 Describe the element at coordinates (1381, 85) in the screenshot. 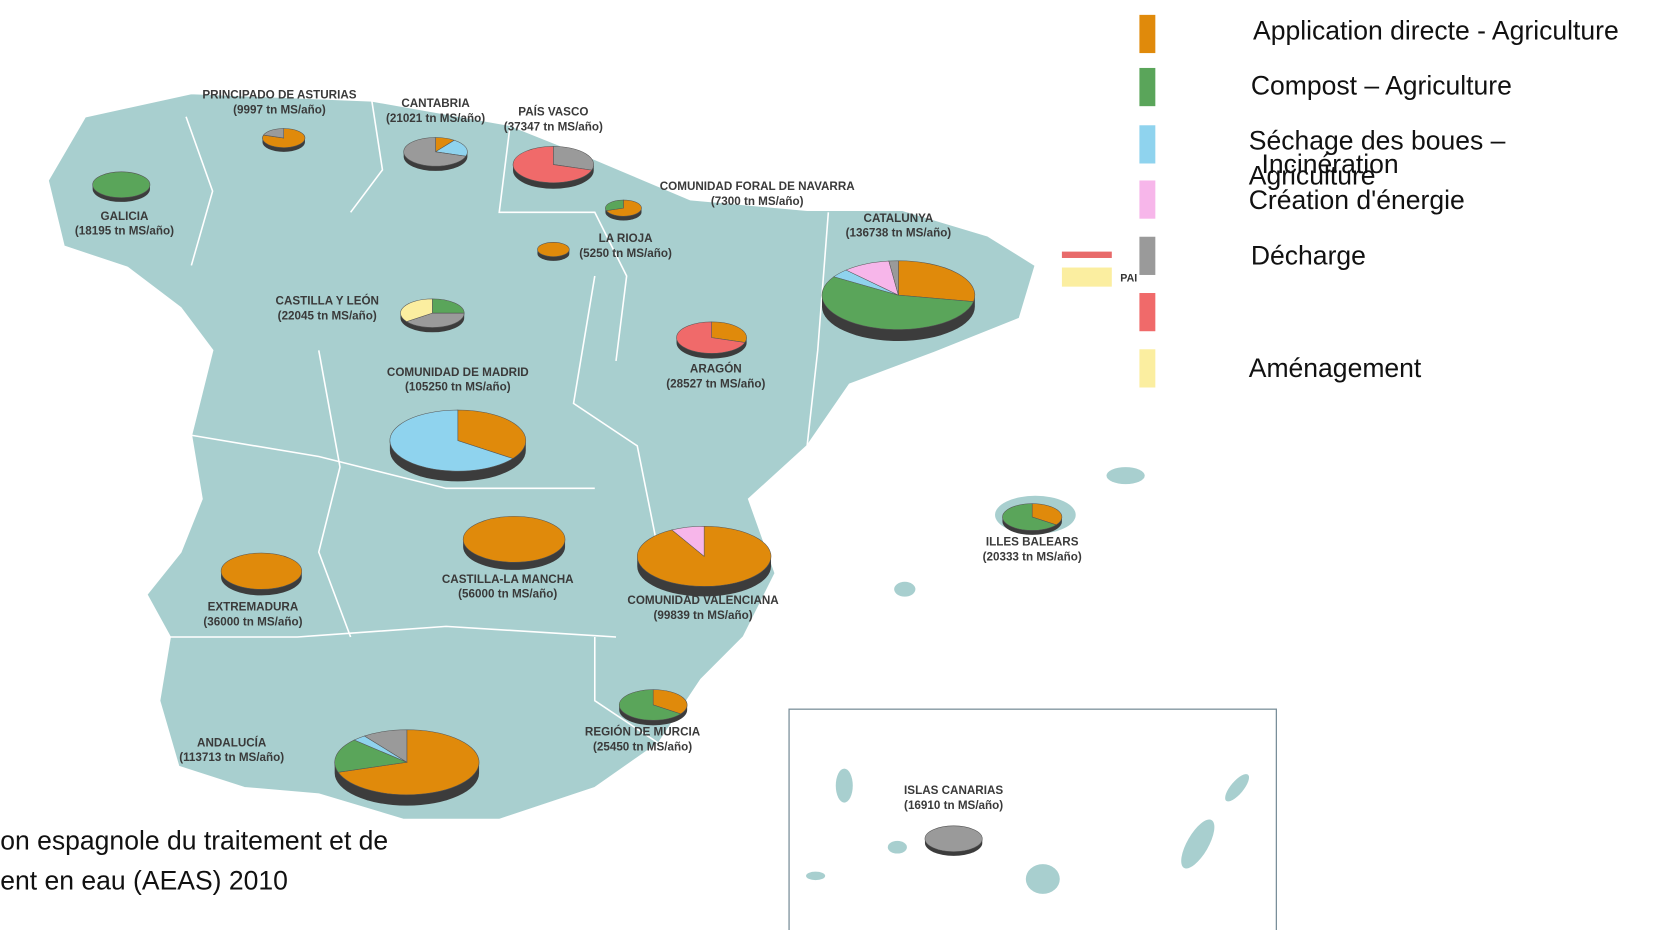

I see `legend-label: Compost – Agriculture` at that location.